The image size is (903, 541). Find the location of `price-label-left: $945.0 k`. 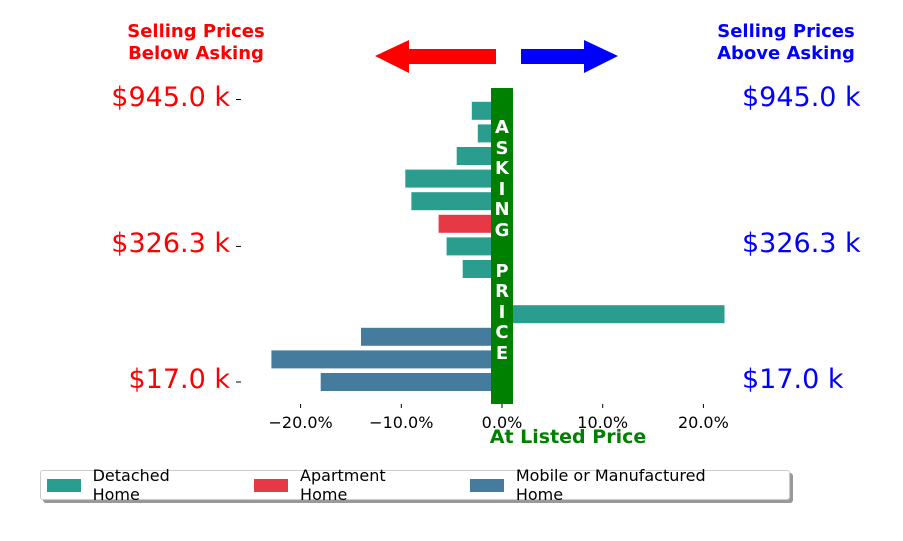

price-label-left: $945.0 k is located at coordinates (170, 97).